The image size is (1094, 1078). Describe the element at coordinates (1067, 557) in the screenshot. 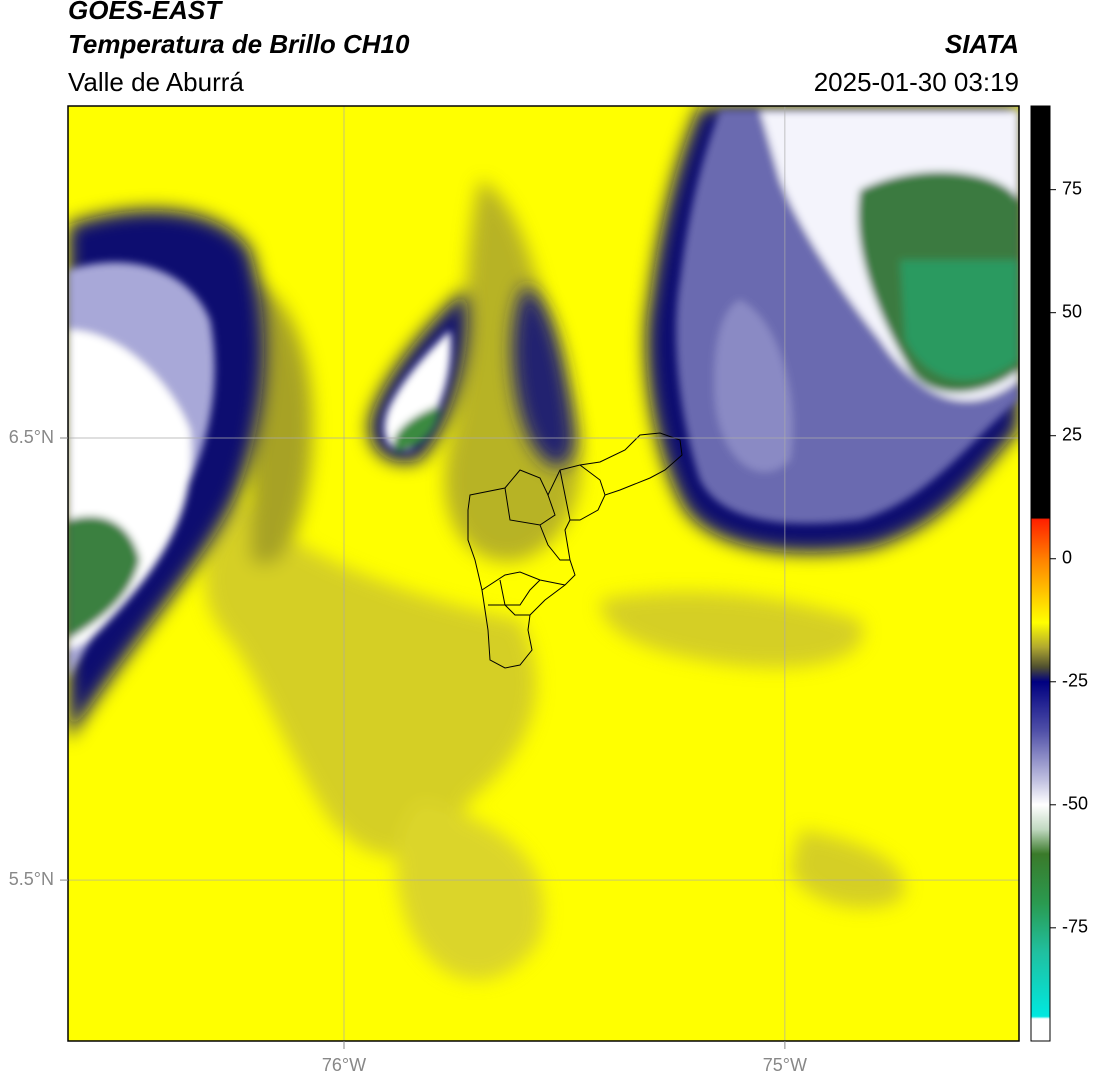

I see `colorbar-tick-label: 0` at that location.